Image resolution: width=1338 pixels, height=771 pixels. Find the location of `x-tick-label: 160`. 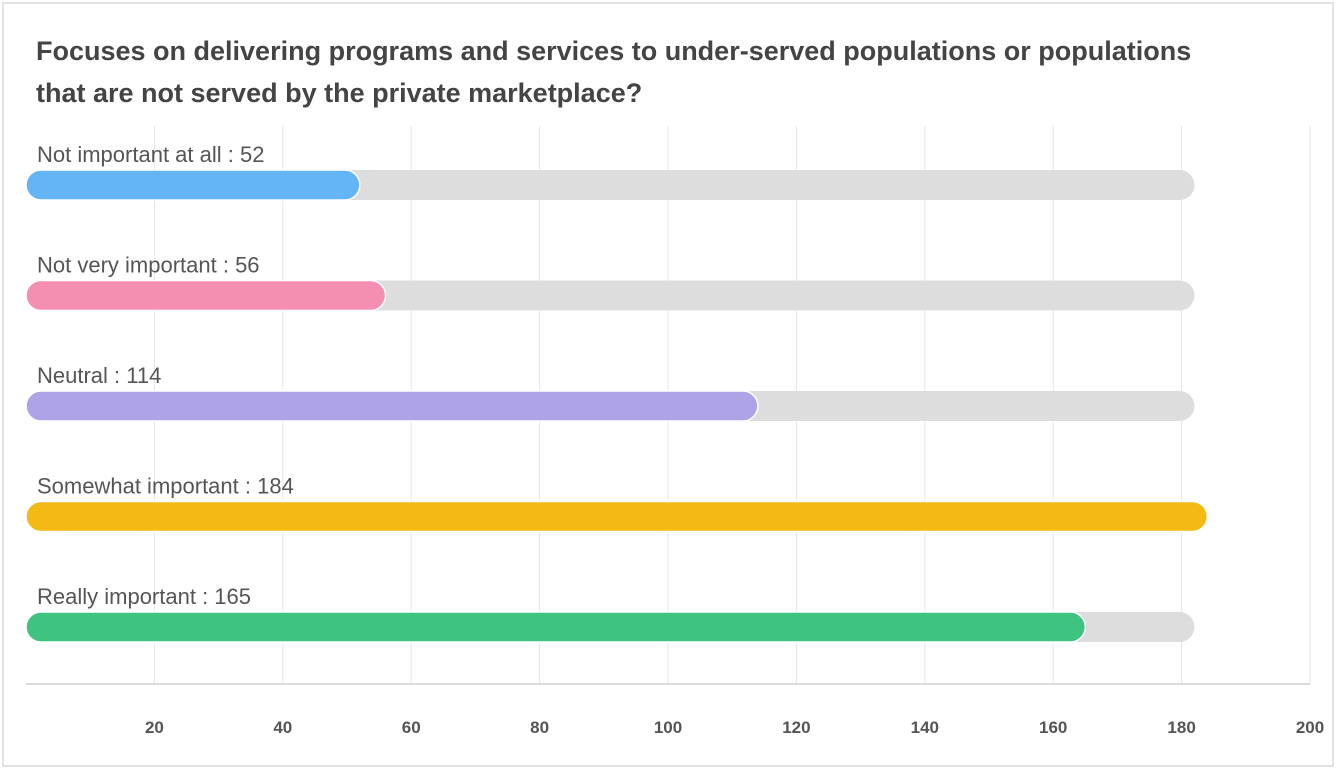

x-tick-label: 160 is located at coordinates (1053, 727).